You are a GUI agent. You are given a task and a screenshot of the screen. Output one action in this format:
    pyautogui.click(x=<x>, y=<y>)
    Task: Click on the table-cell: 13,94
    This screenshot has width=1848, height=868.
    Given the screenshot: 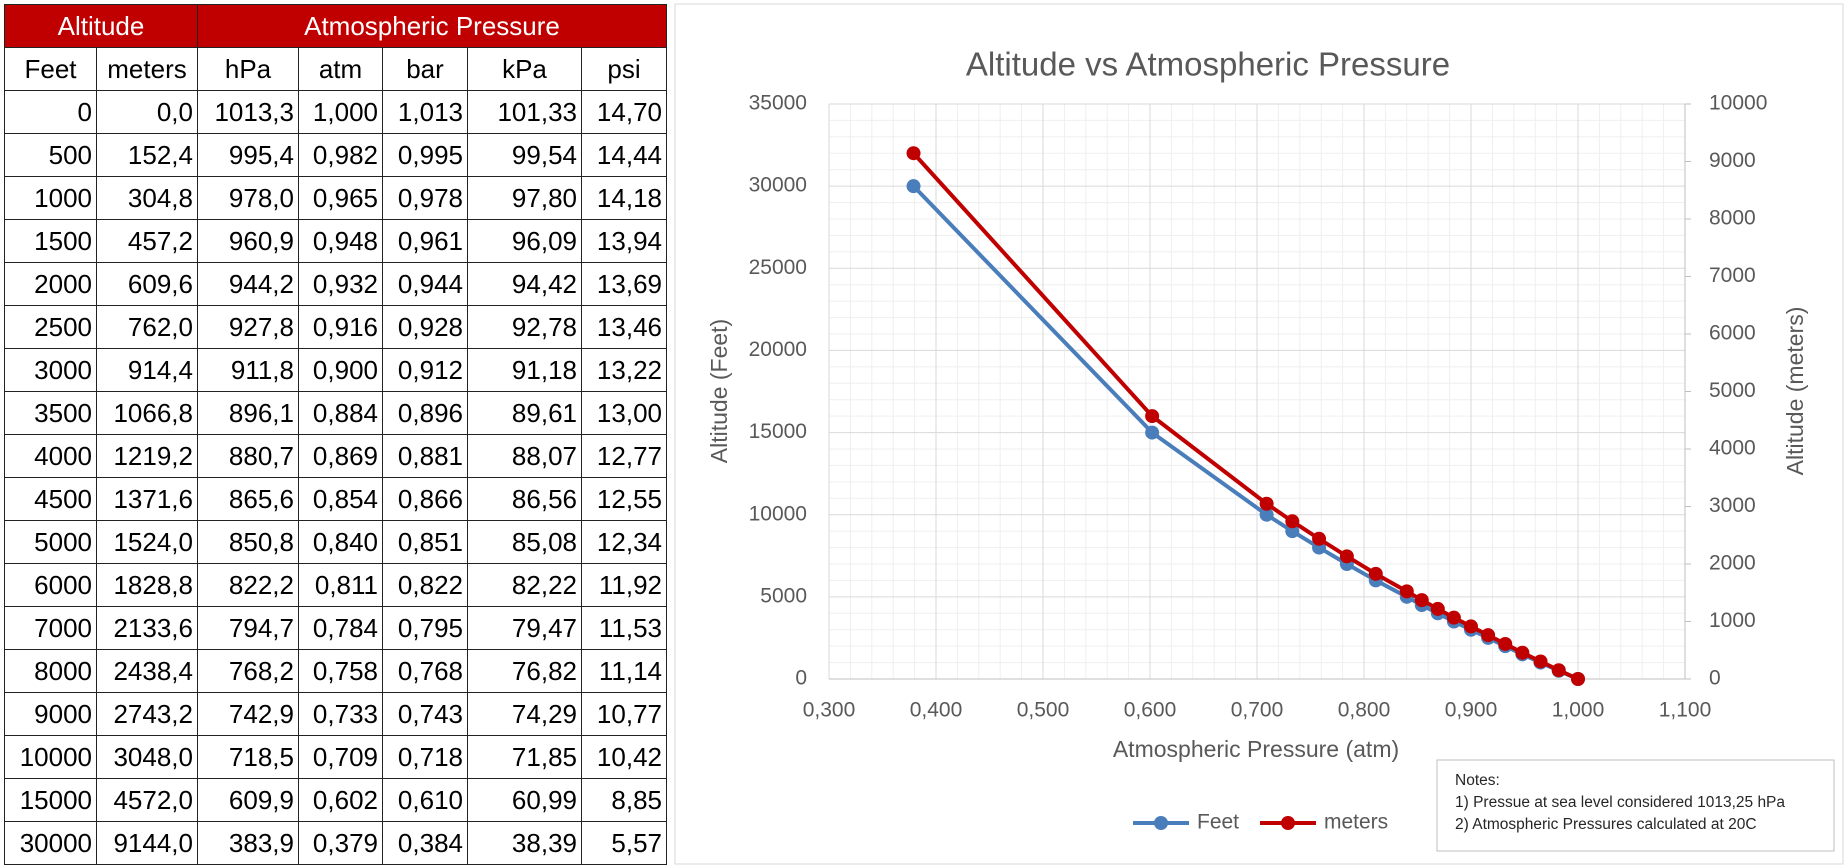 What is the action you would take?
    pyautogui.click(x=624, y=241)
    